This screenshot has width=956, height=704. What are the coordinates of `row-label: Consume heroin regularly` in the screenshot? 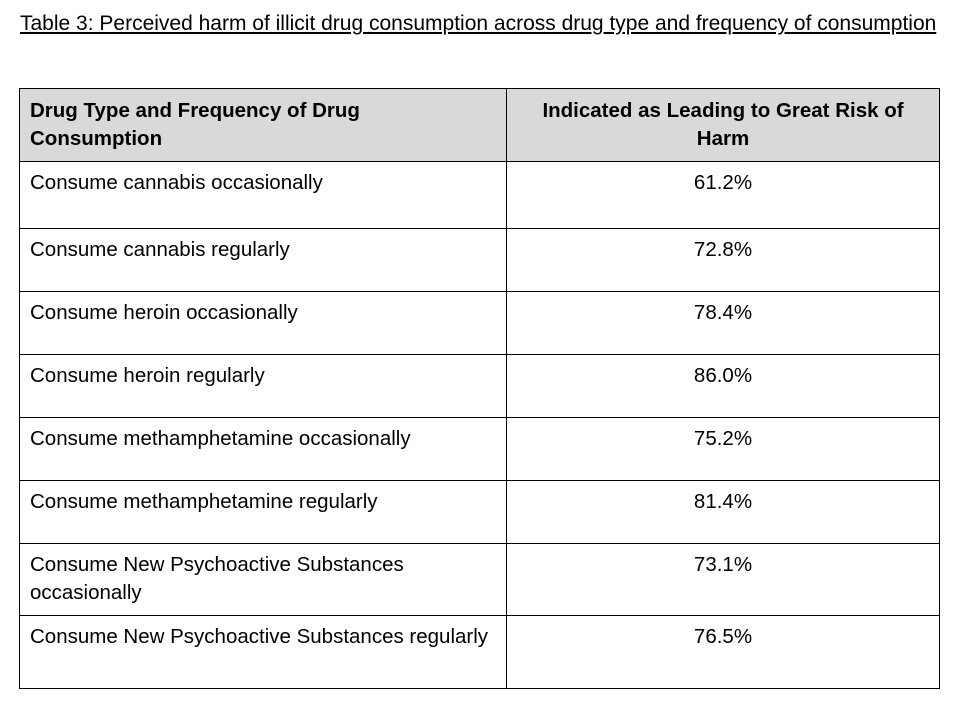 It's located at (263, 386).